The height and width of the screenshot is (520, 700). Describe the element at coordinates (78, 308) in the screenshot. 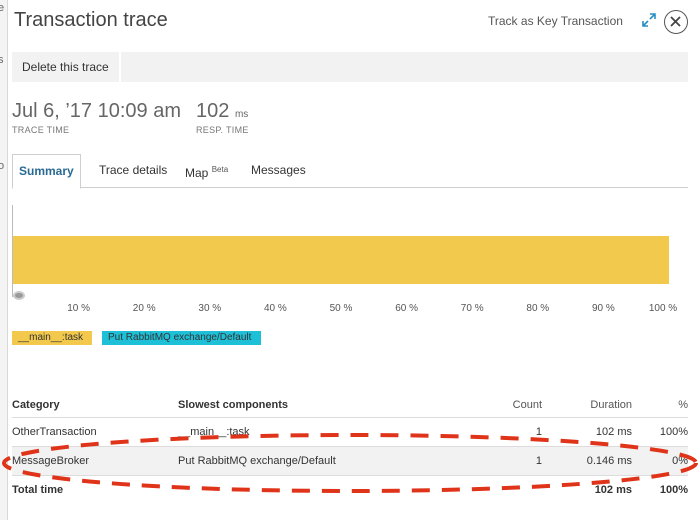

I see `x-tick-label: 10 %` at that location.